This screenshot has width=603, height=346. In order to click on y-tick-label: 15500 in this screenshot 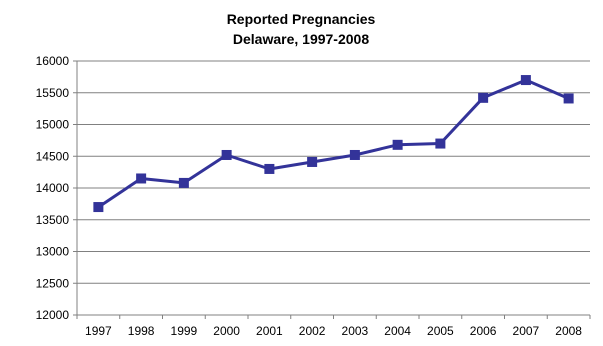, I will do `click(53, 93)`.